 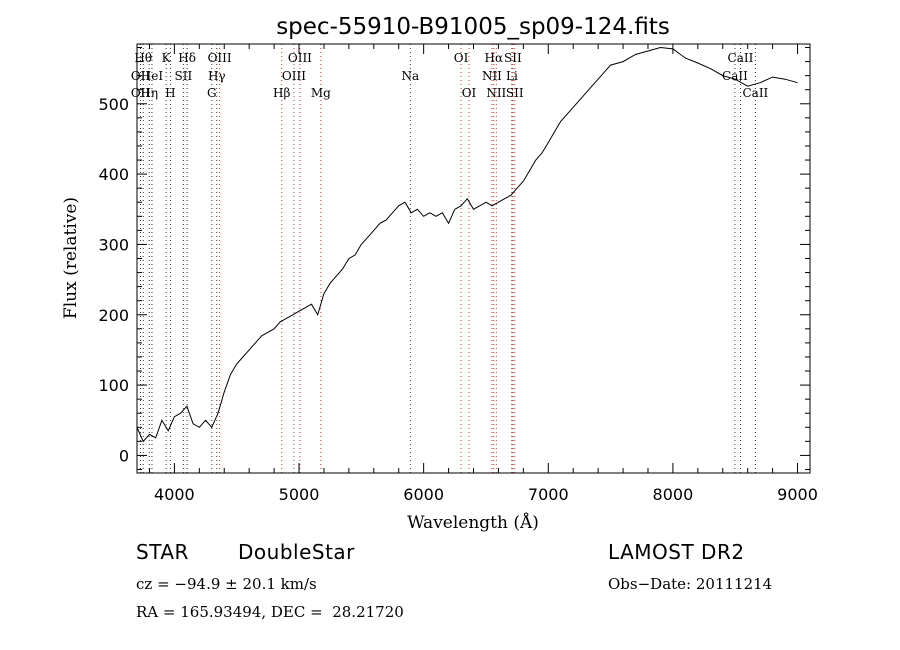 I want to click on spectral-line-label: Hβ, so click(x=281, y=93).